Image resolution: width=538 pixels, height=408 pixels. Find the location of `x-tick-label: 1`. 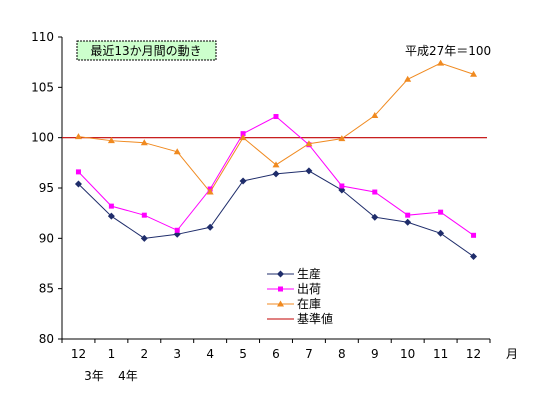

x-tick-label: 1 is located at coordinates (112, 354).